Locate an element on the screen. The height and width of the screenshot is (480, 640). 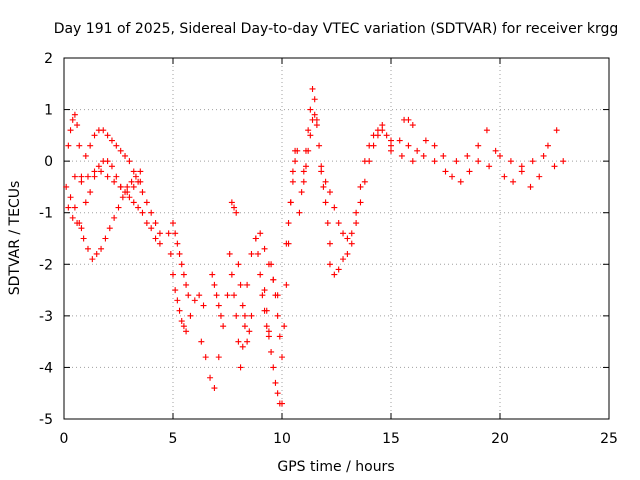
x-tick-label: 0 is located at coordinates (64, 439).